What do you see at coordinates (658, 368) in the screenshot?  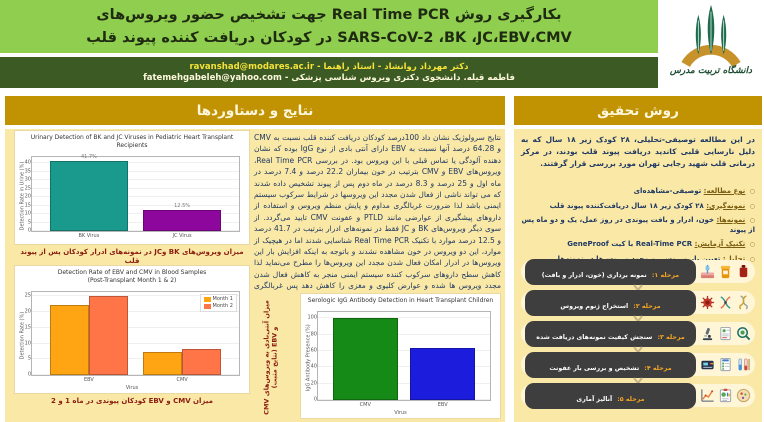 I see `stage-number: مرحله ۴:` at bounding box center [658, 368].